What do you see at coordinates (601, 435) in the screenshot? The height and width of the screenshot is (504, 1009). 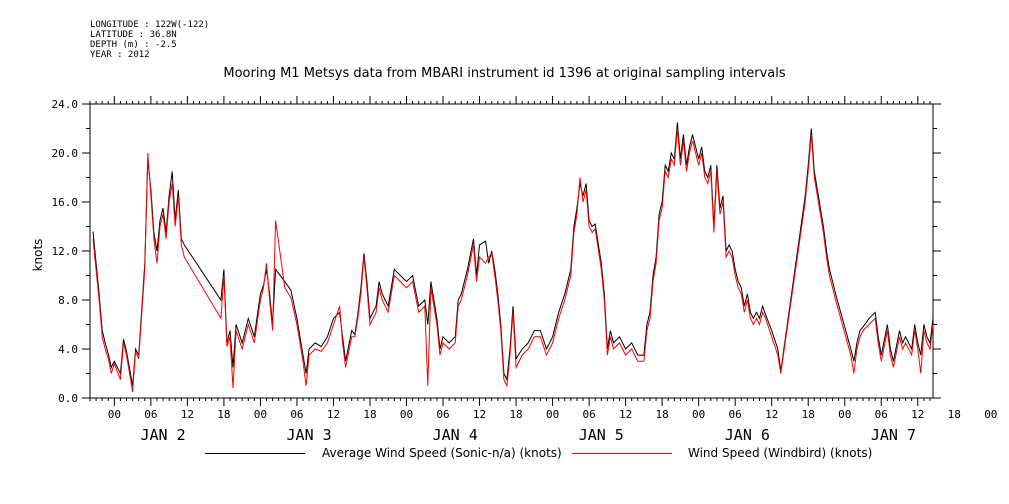 I see `x-day-label: JAN 5` at bounding box center [601, 435].